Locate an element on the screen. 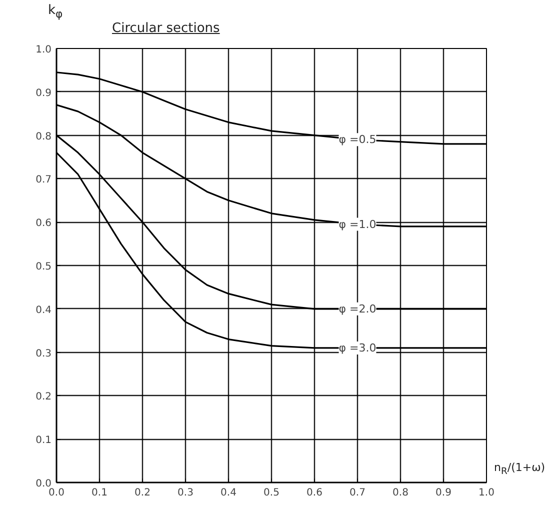 The width and height of the screenshot is (559, 517). y-tick-label: 0.2 is located at coordinates (44, 397).